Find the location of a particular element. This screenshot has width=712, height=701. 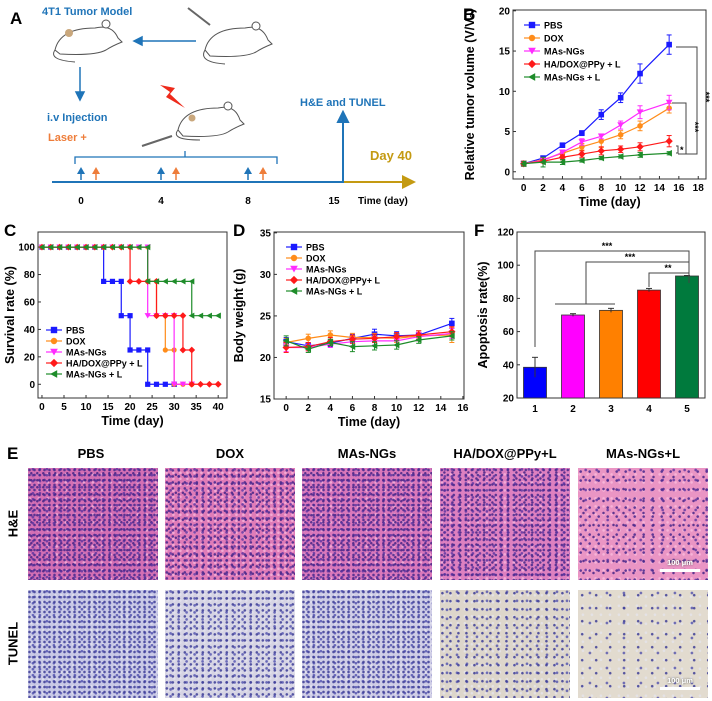

time-tick: 4 is located at coordinates (161, 201).